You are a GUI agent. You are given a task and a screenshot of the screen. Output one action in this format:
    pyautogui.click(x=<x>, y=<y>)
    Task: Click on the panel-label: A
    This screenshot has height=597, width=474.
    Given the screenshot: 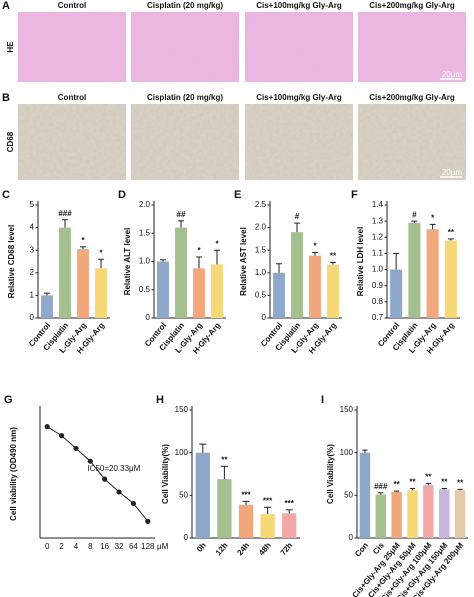 What is the action you would take?
    pyautogui.click(x=6, y=6)
    